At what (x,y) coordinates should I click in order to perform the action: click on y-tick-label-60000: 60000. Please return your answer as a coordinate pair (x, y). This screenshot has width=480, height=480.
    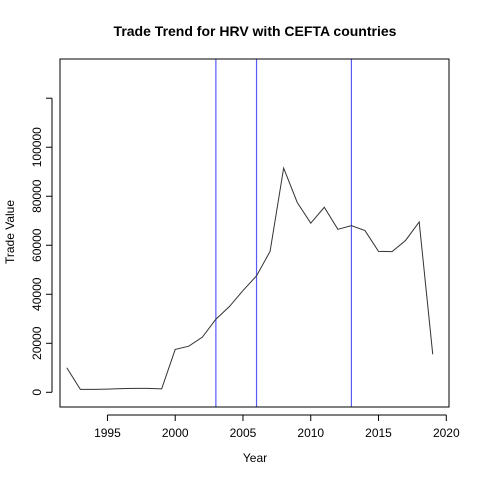
    Looking at the image, I should click on (37, 245).